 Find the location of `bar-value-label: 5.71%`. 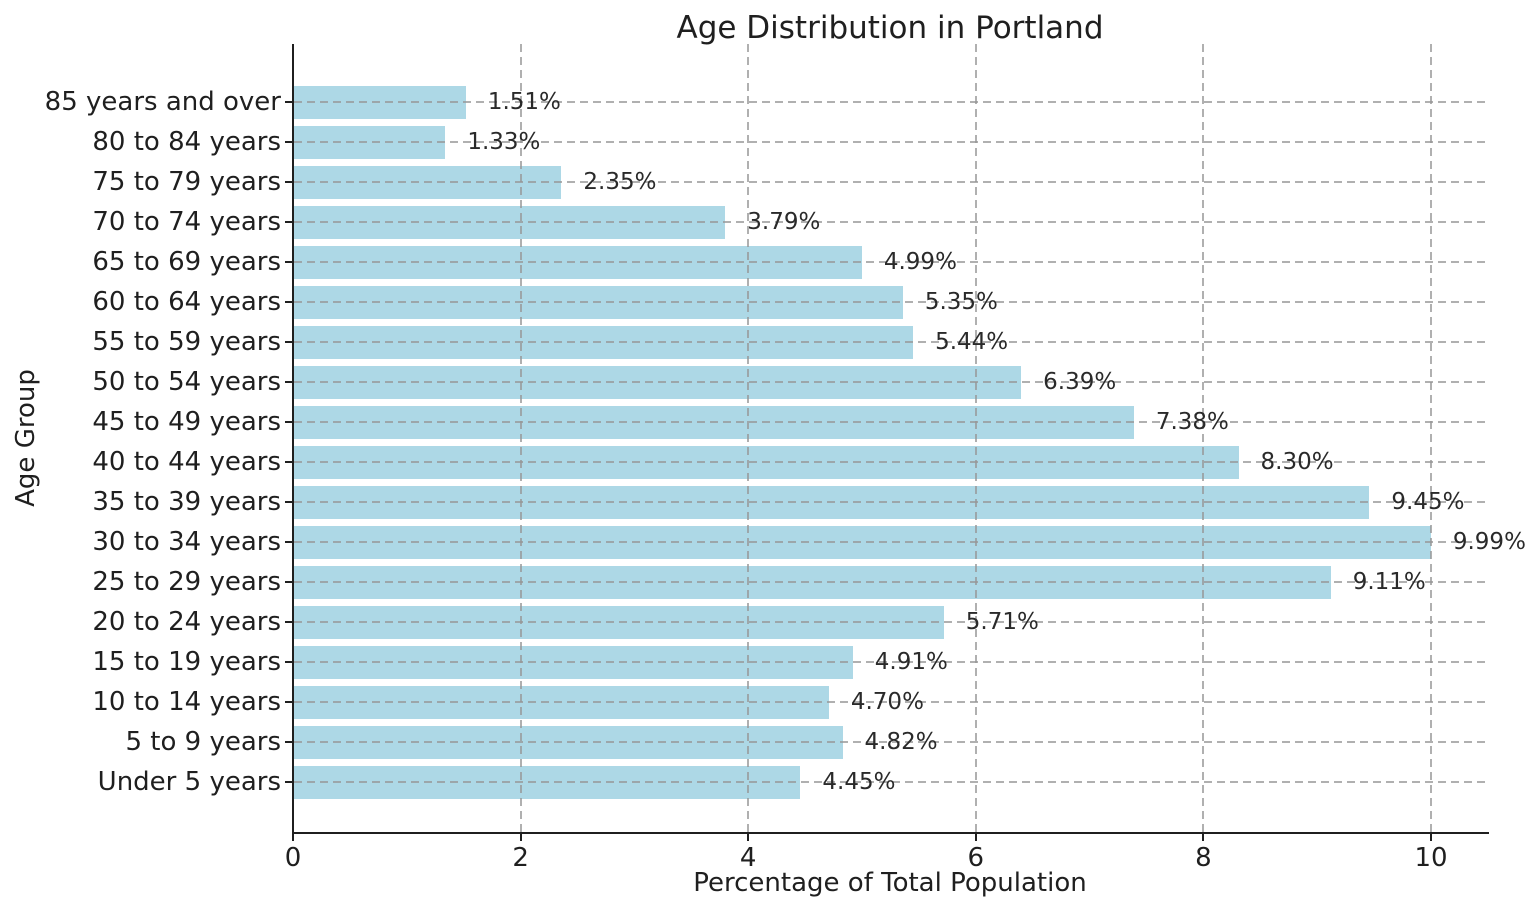

bar-value-label: 5.71% is located at coordinates (1002, 622).